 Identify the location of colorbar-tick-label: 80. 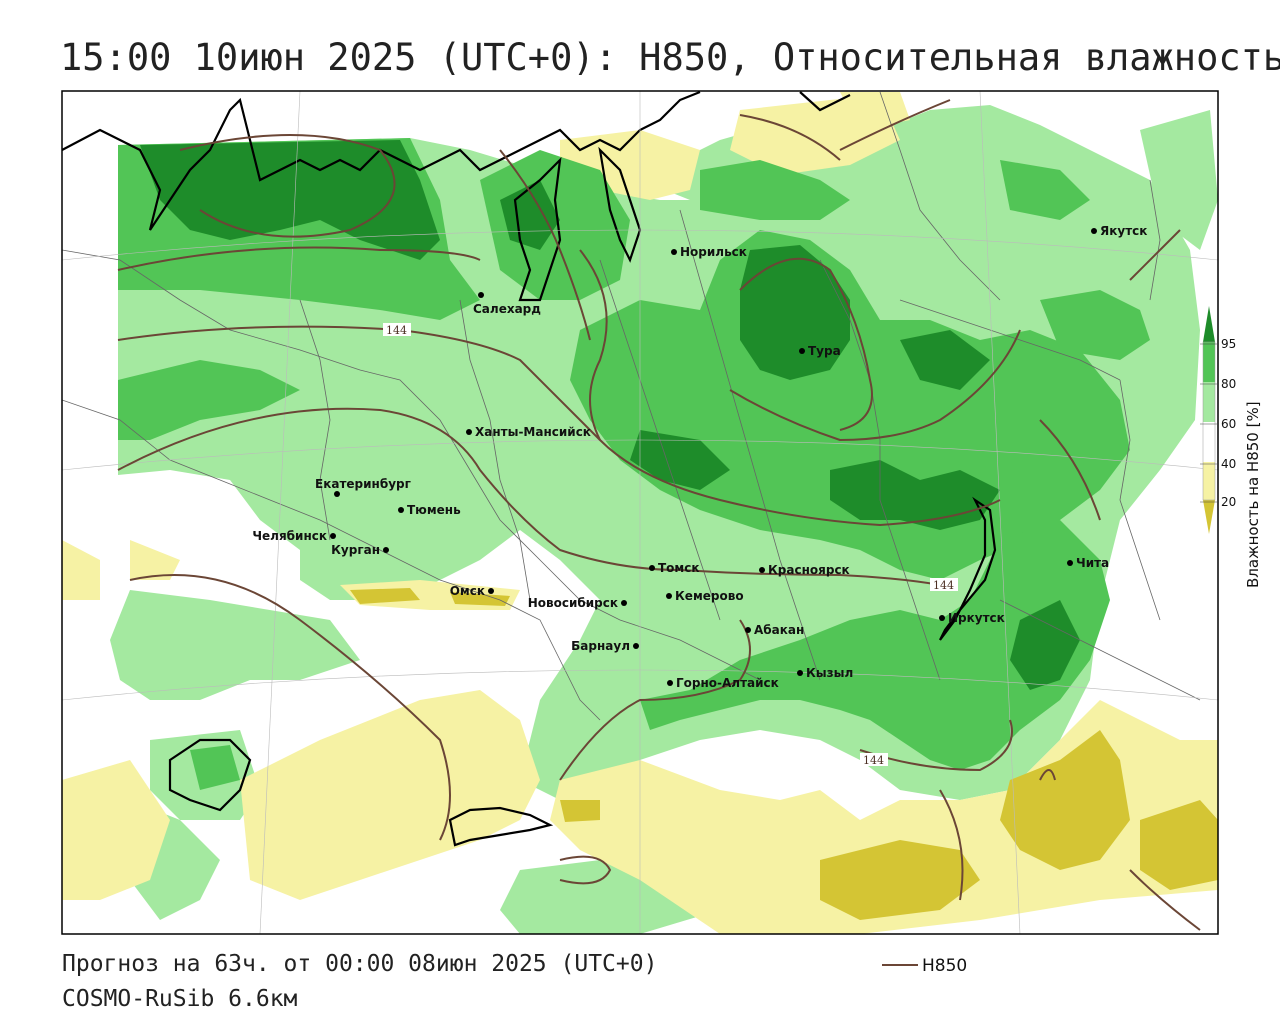
(1228, 384).